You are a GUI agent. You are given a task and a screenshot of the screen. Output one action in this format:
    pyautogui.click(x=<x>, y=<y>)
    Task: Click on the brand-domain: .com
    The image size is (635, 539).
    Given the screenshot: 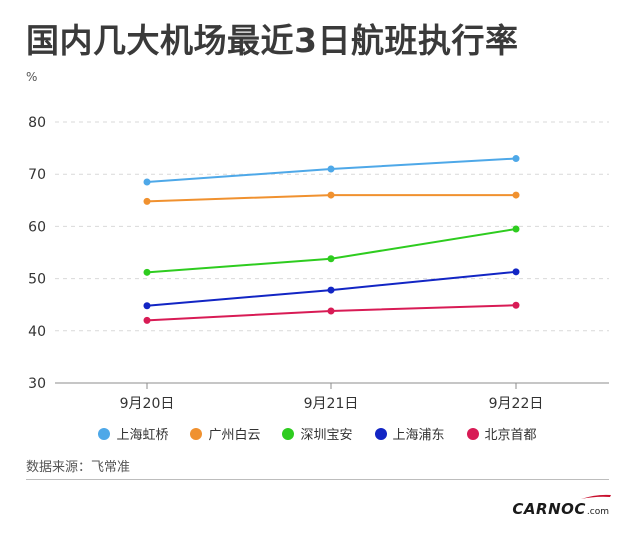 What is the action you would take?
    pyautogui.click(x=597, y=512)
    